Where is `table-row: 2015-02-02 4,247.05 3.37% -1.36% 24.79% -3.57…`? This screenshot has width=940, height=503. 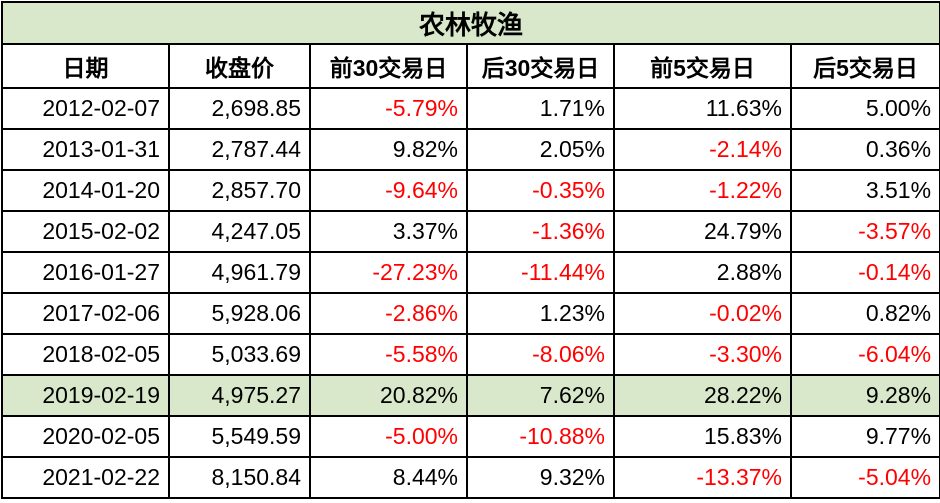 table-row: 2015-02-02 4,247.05 3.37% -1.36% 24.79% -3.57… is located at coordinates (470, 231).